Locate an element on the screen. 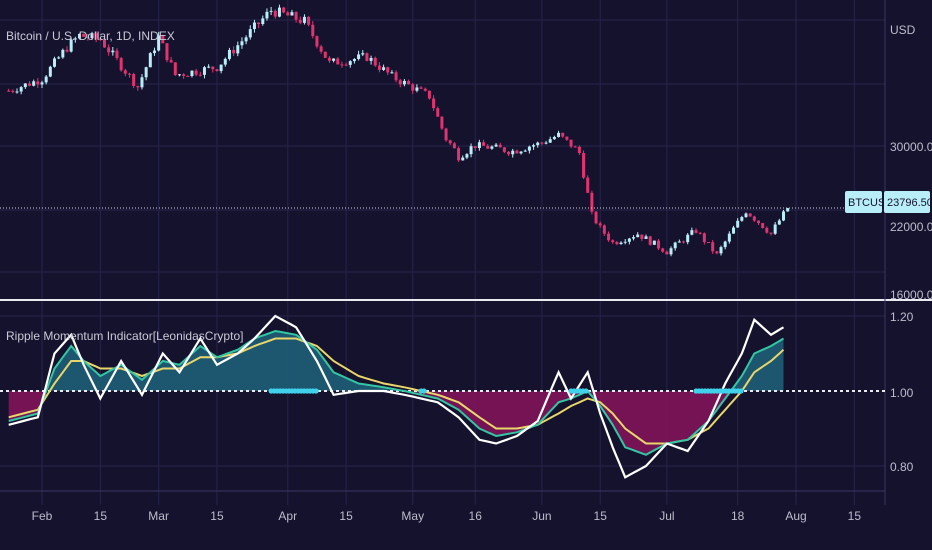  time-axis: Feb 15 Mar 15 Apr 15 May 16 Jun 15 Jul 18 Aug 15 is located at coordinates (447, 516).